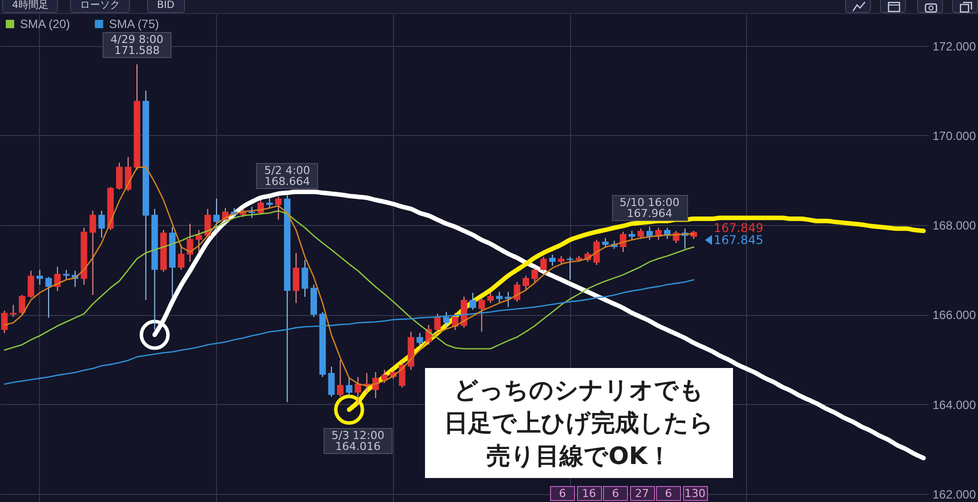 The height and width of the screenshot is (502, 978). Describe the element at coordinates (954, 46) in the screenshot. I see `y-tick-label: 172.000` at that location.